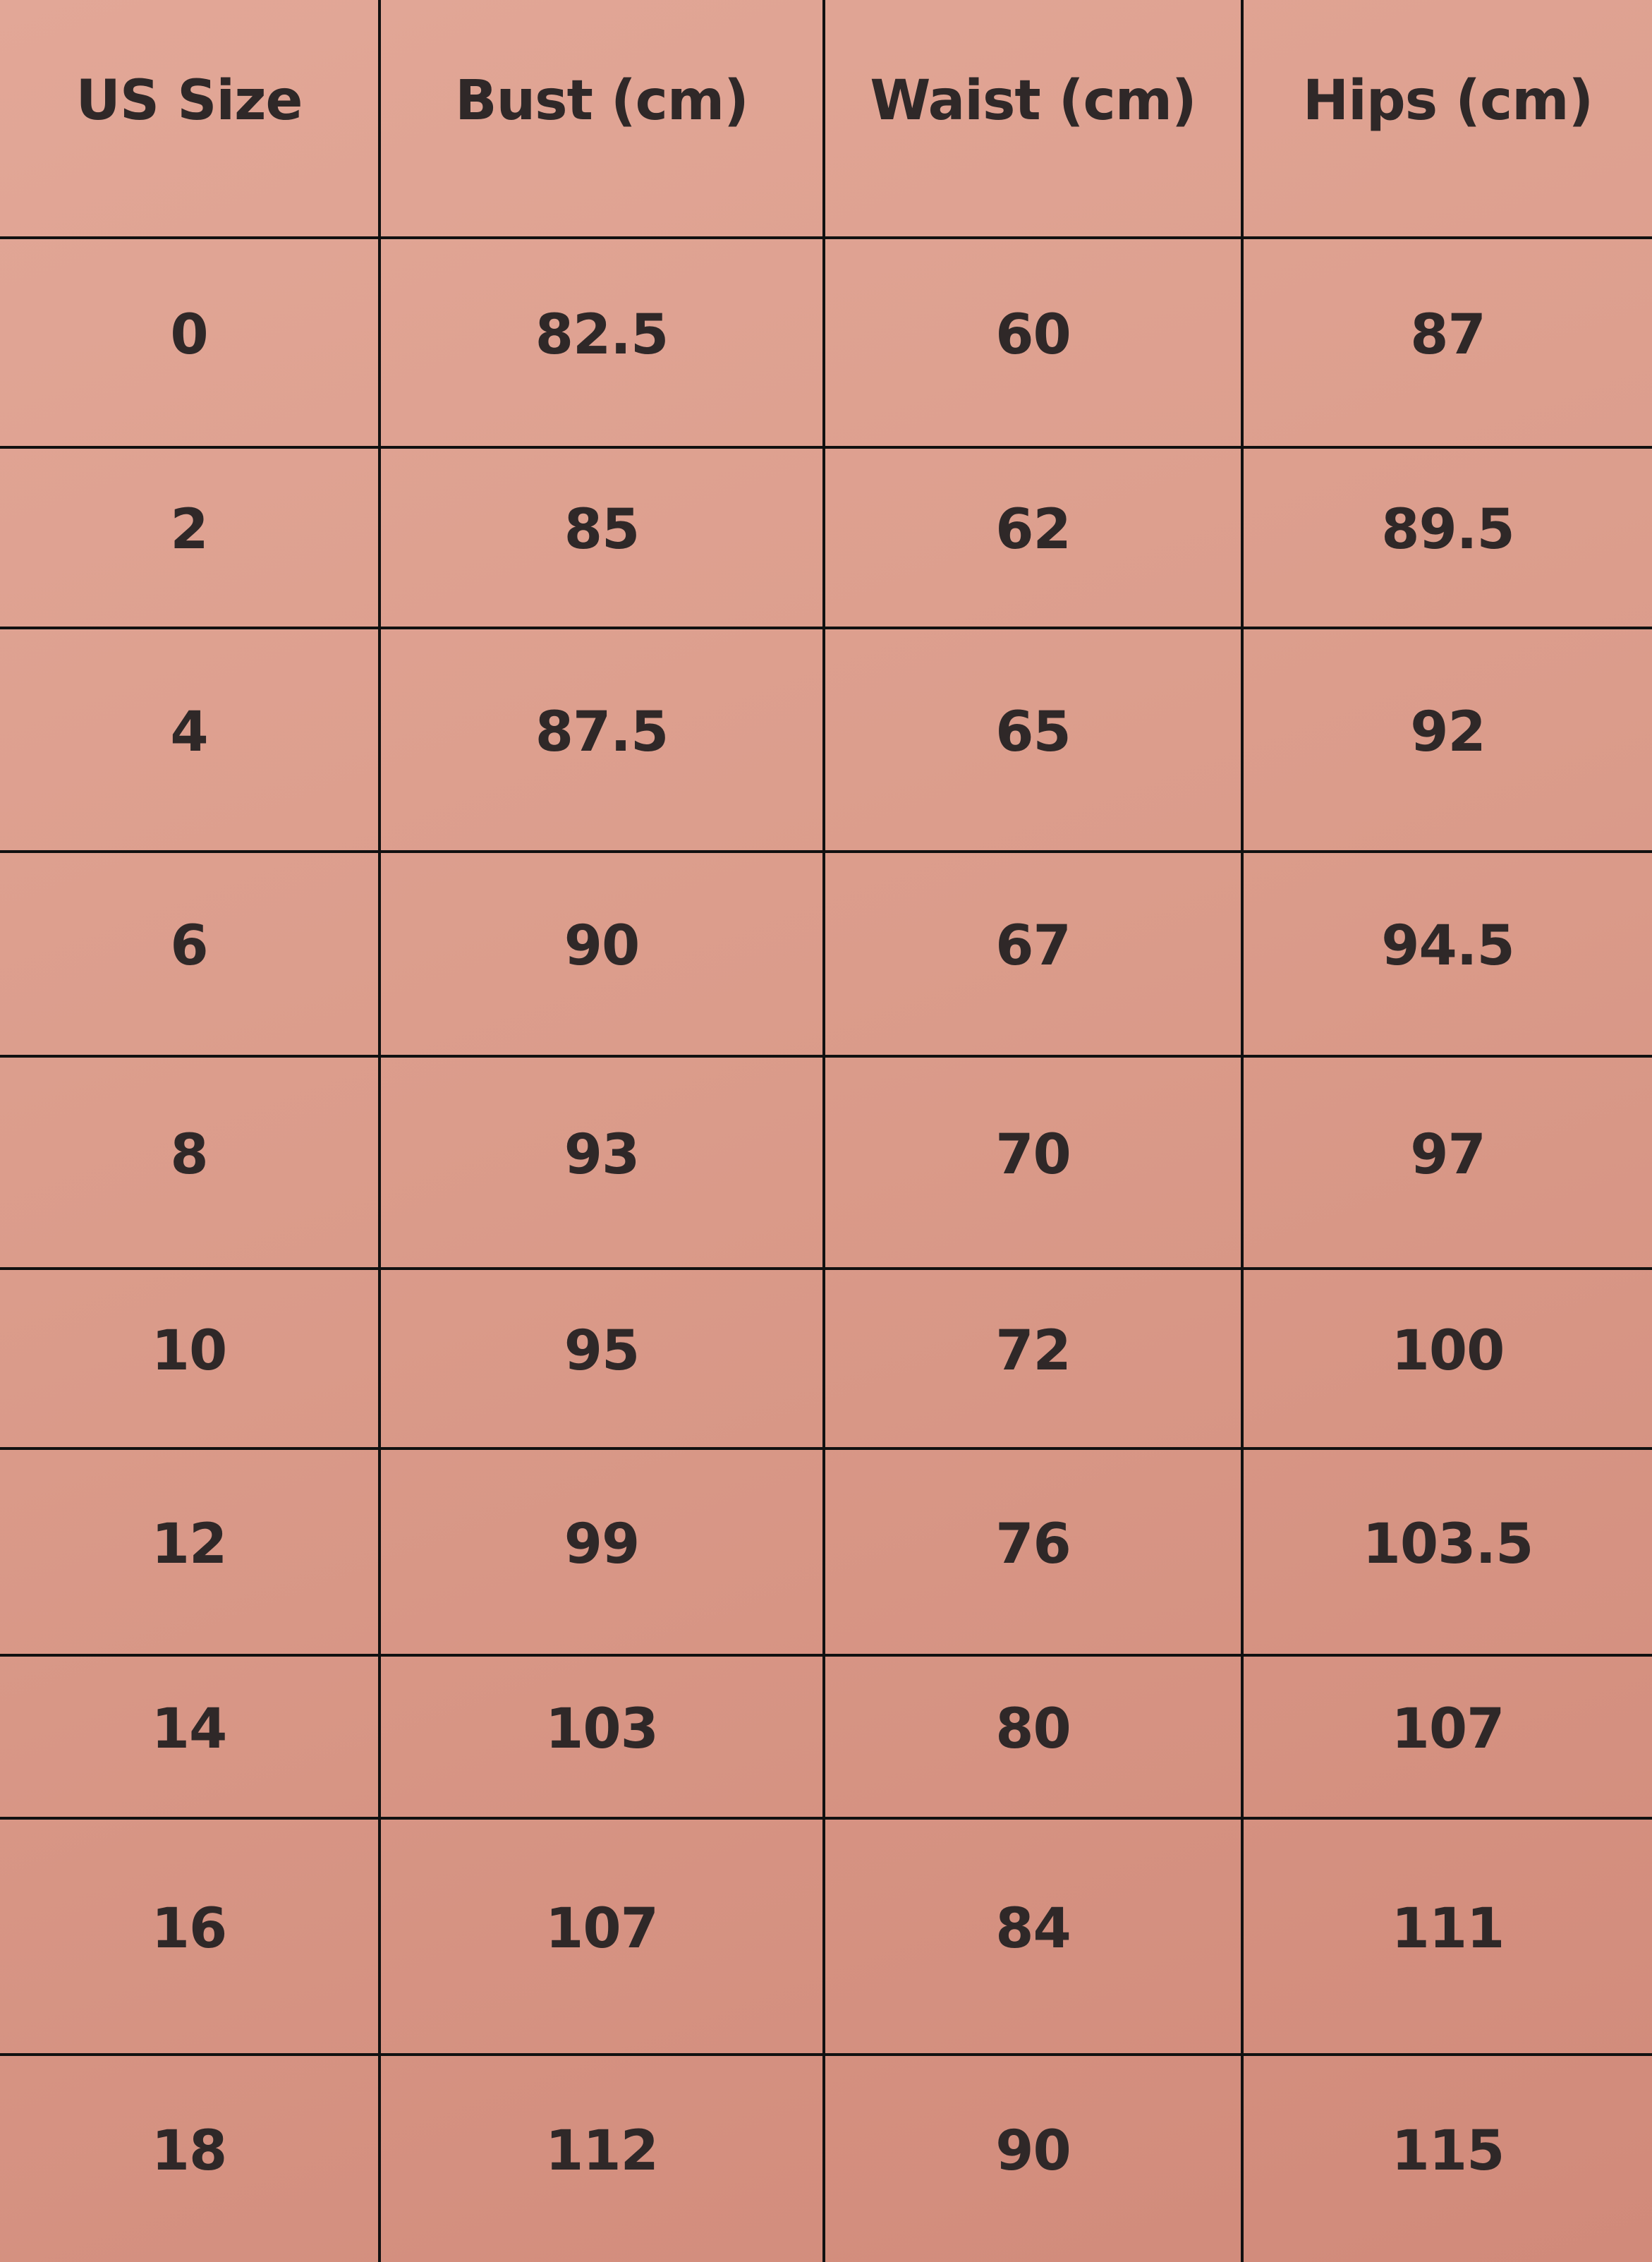 This screenshot has height=2262, width=1652. What do you see at coordinates (603, 1554) in the screenshot?
I see `table-cell: 99` at bounding box center [603, 1554].